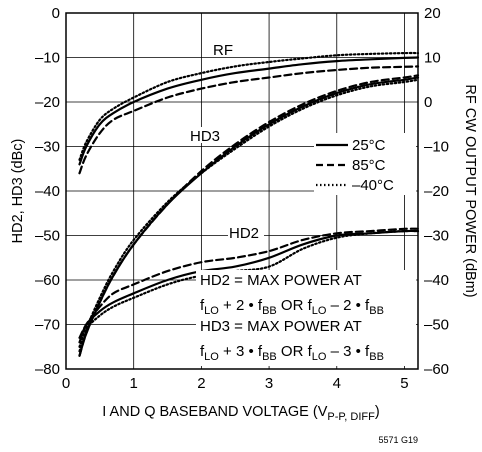 The width and height of the screenshot is (482, 452). I want to click on right-tick-labels: 20 10 0 –10 –20 –30 –40 –50 –60, so click(436, 191).